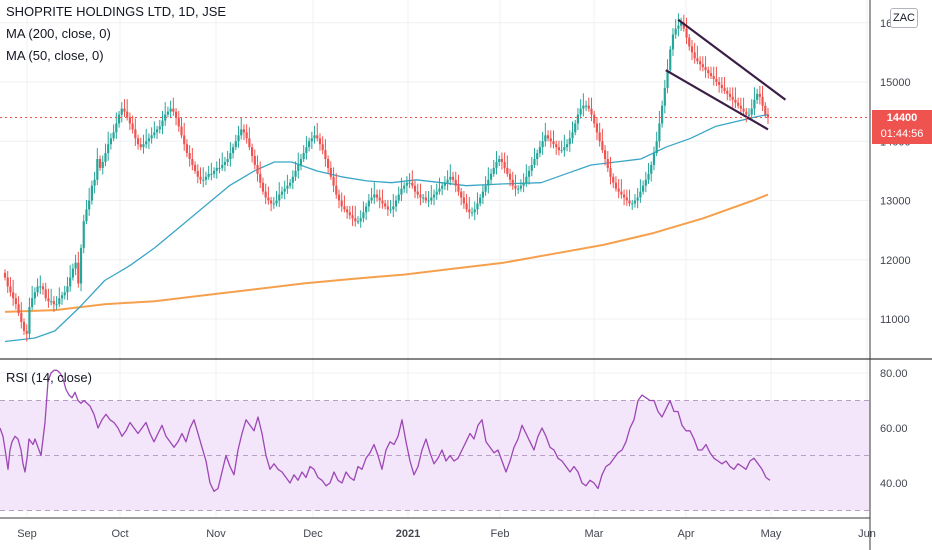  I want to click on time-axis: Sep Oct Nov Dec 2021 Feb Mar Apr May Jun, so click(446, 534).